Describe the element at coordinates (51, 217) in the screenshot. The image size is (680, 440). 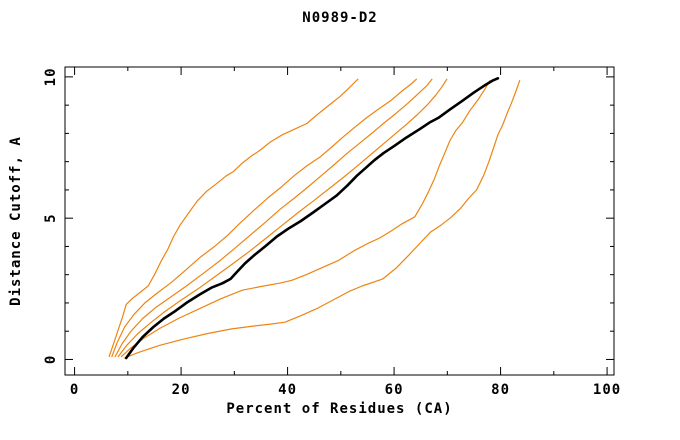
I see `y-tick-label: 5` at that location.